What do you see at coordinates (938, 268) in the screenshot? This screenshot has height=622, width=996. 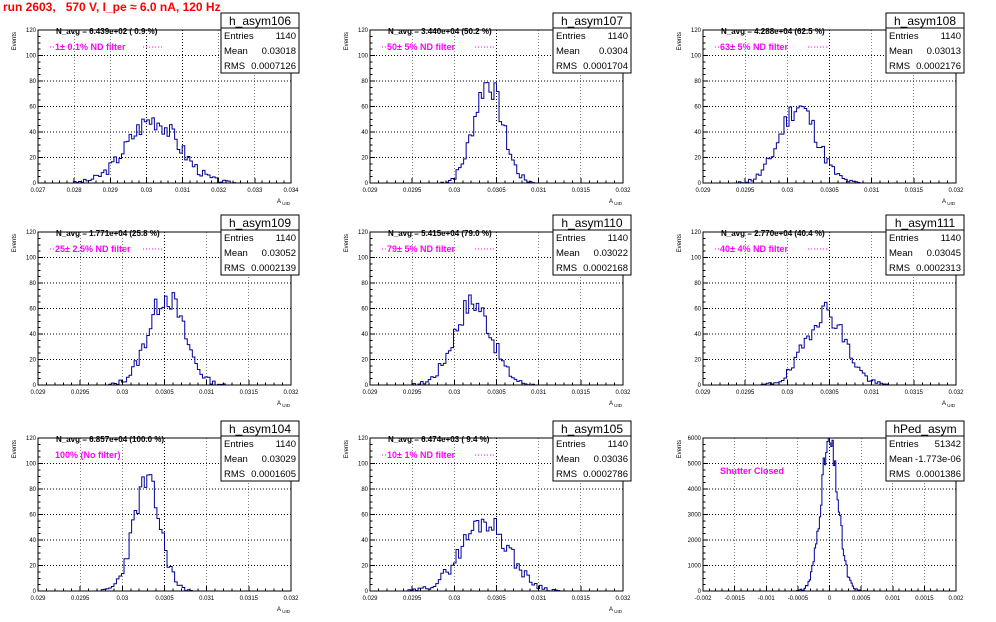 I see `stats-value: 0.0002313` at bounding box center [938, 268].